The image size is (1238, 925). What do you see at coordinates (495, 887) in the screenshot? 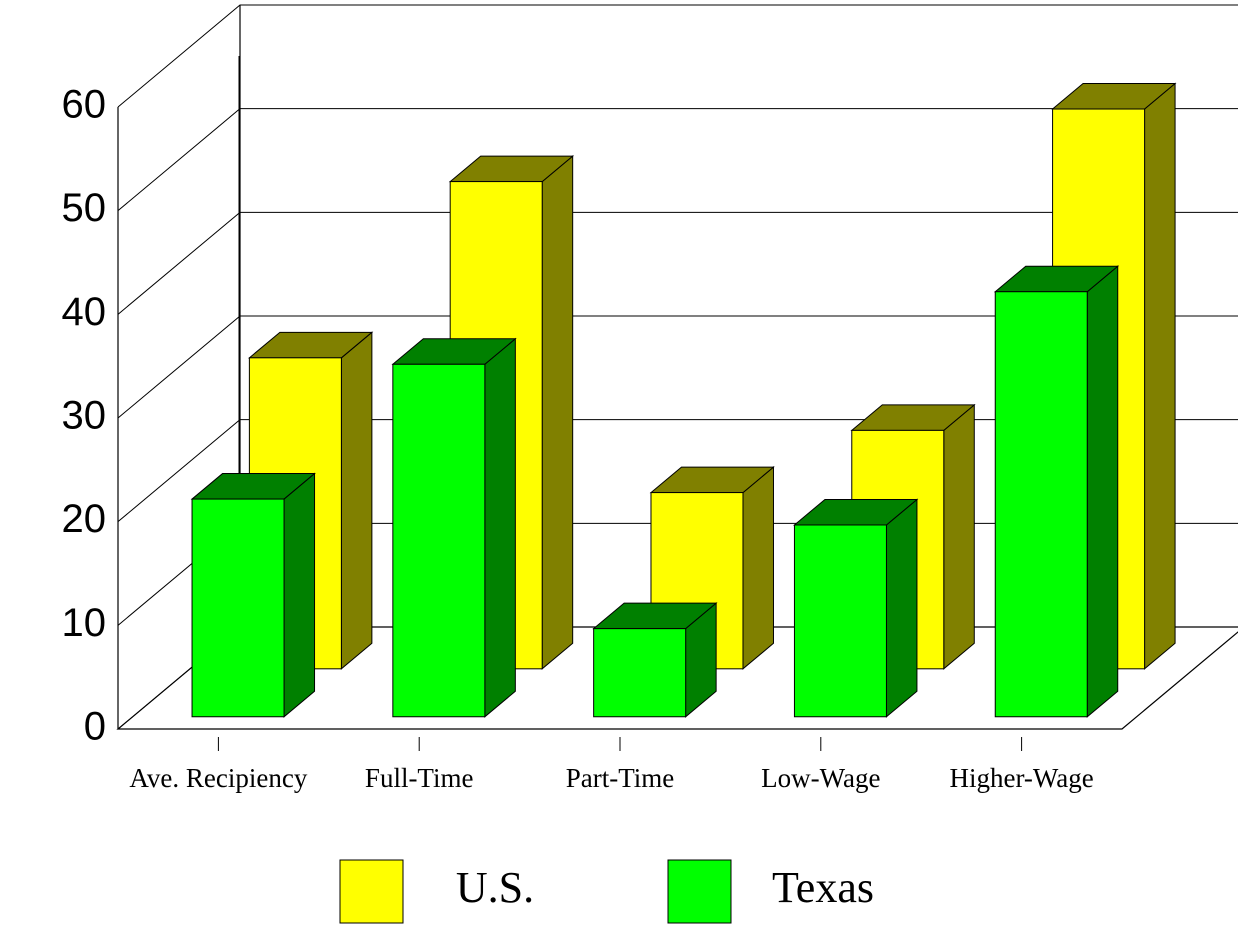
I see `legend-label: U.S.` at bounding box center [495, 887].